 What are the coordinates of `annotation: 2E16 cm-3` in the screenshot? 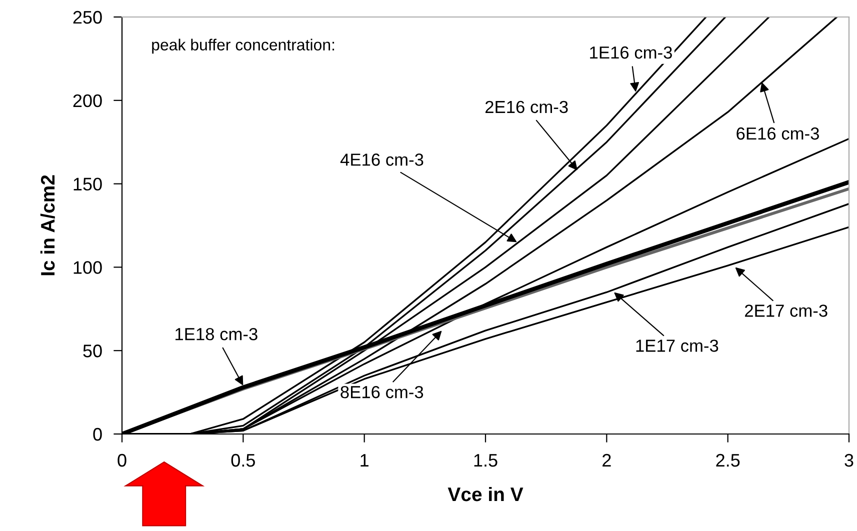 It's located at (526, 107).